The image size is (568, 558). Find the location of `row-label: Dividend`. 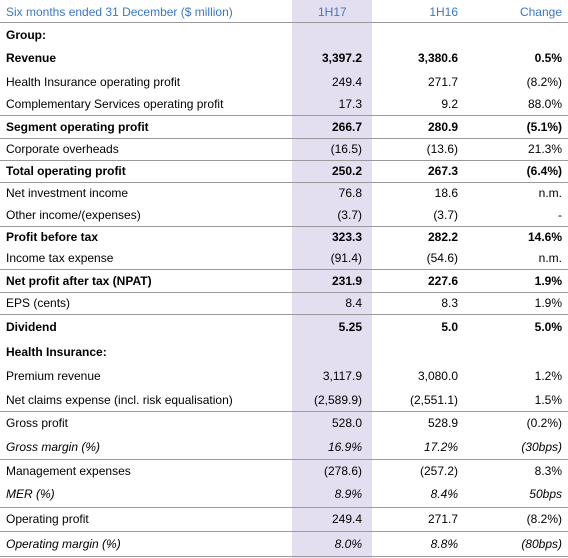

row-label: Dividend is located at coordinates (31, 327).